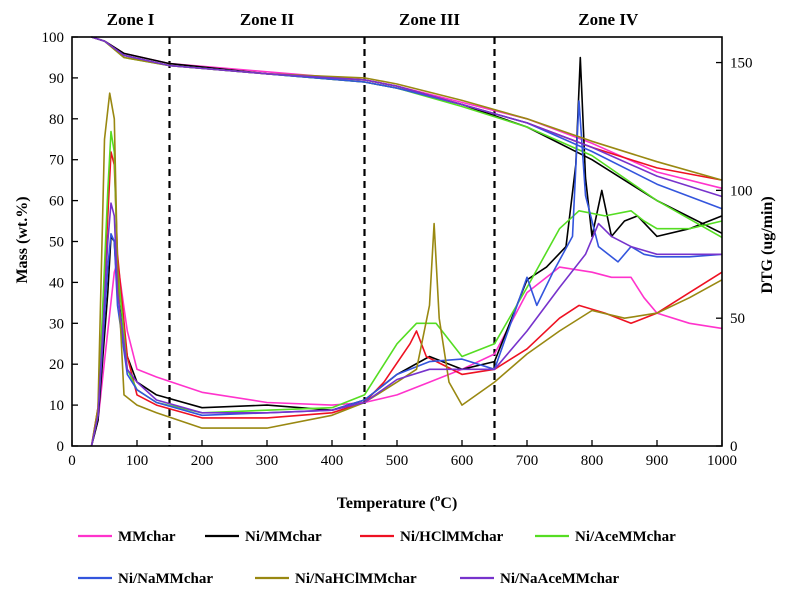 The height and width of the screenshot is (600, 799). Describe the element at coordinates (737, 319) in the screenshot. I see `y-right-tick-label: 50` at that location.